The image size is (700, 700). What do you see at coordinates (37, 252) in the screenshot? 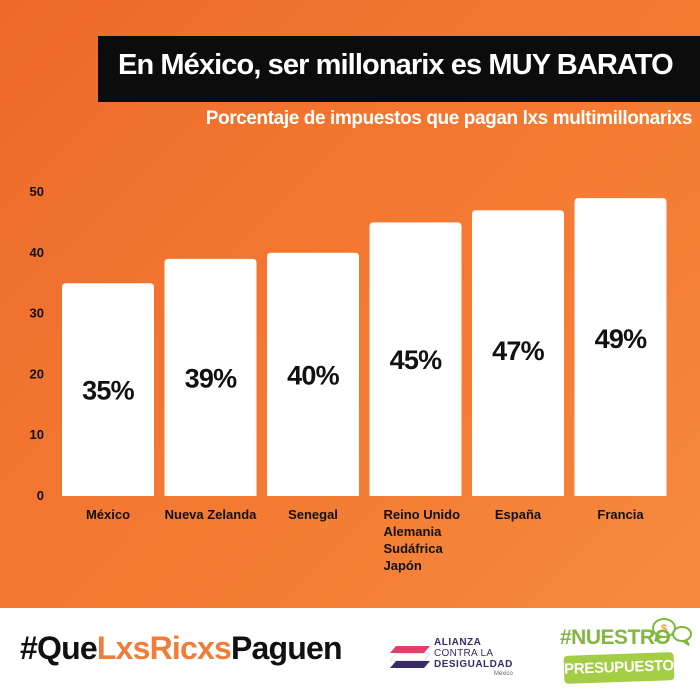
I see `y-tick-label-40: 40` at bounding box center [37, 252].